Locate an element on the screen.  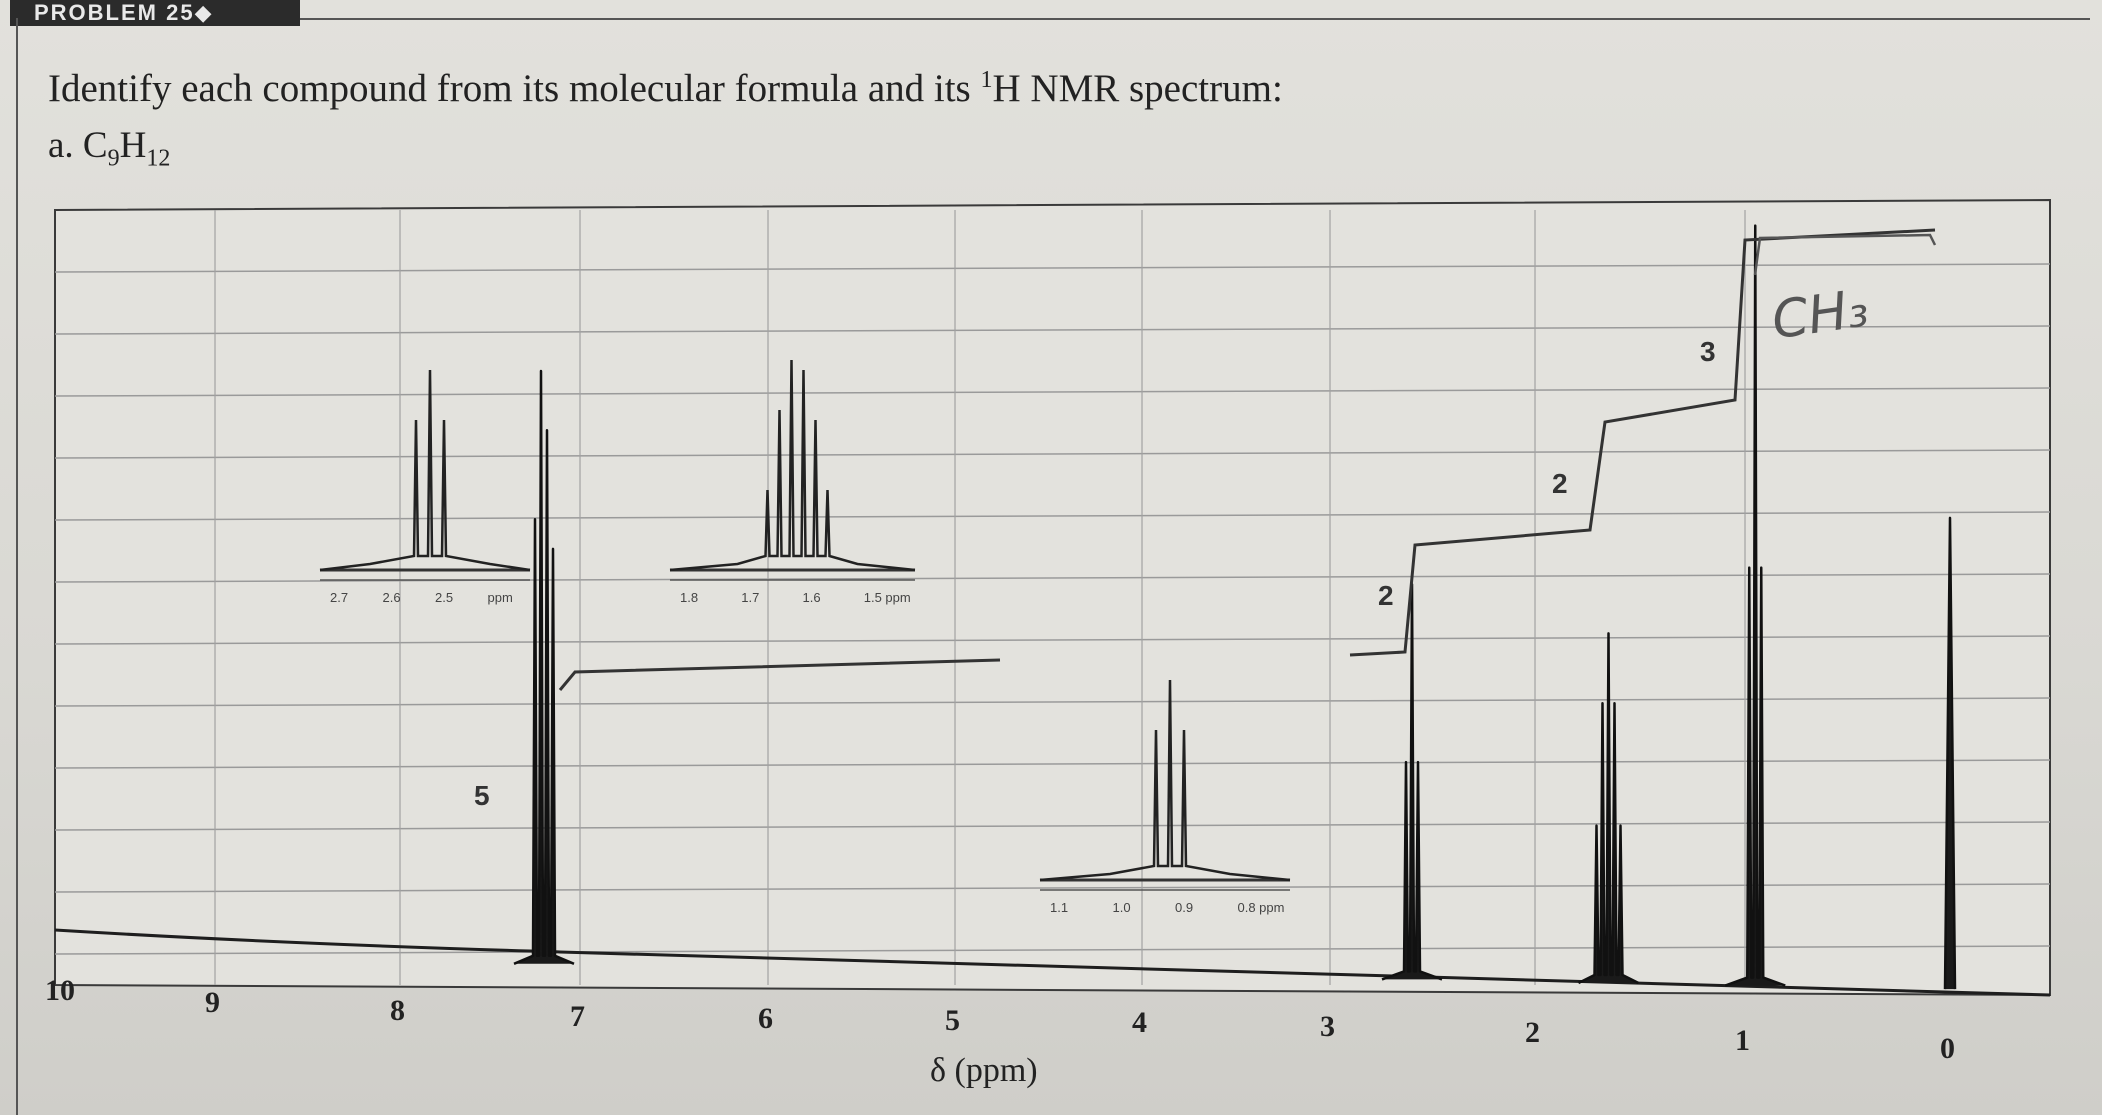
inset-spectrum-1-7ppm-tick-label: 1.6 is located at coordinates (812, 597).